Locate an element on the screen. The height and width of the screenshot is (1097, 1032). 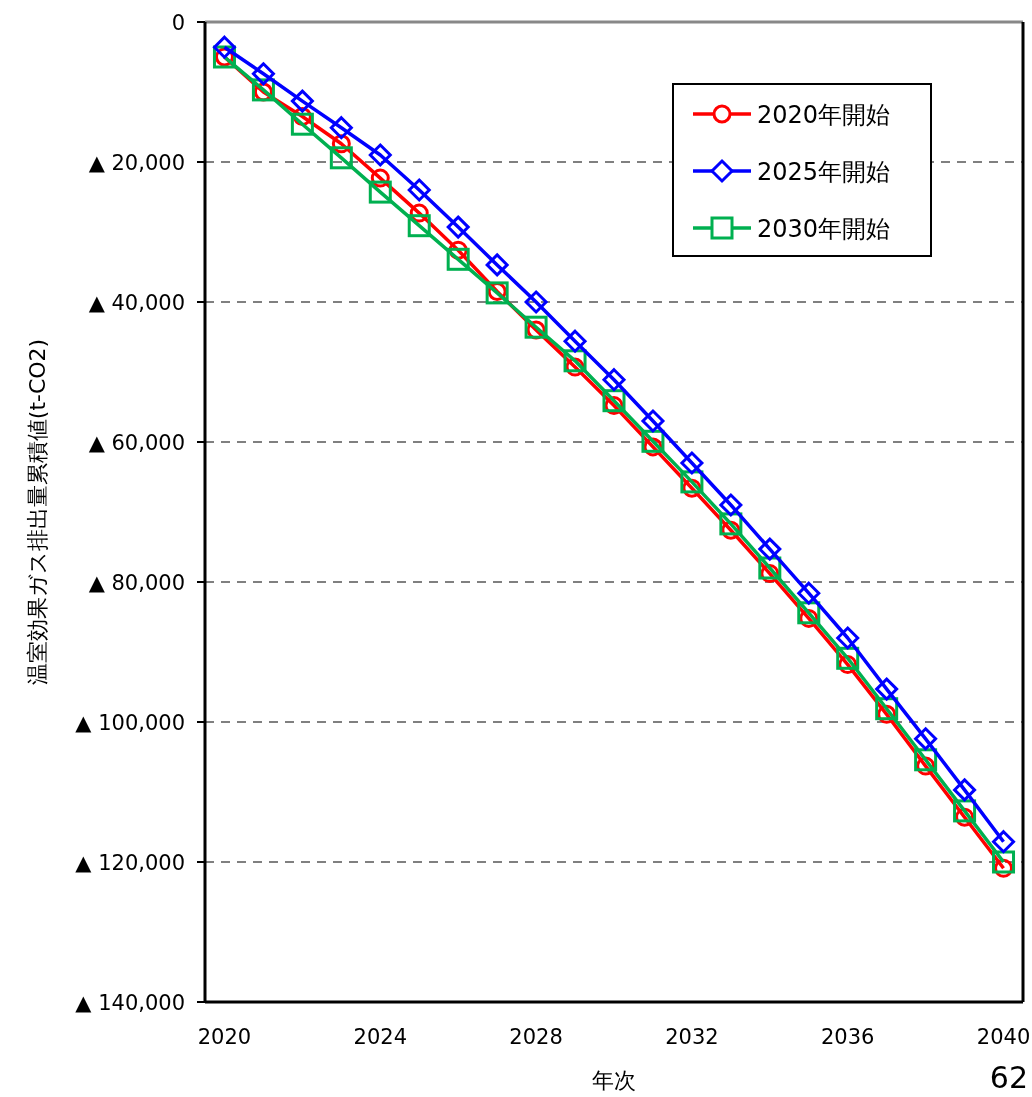
legend-label: 2030年開始 is located at coordinates (824, 229).